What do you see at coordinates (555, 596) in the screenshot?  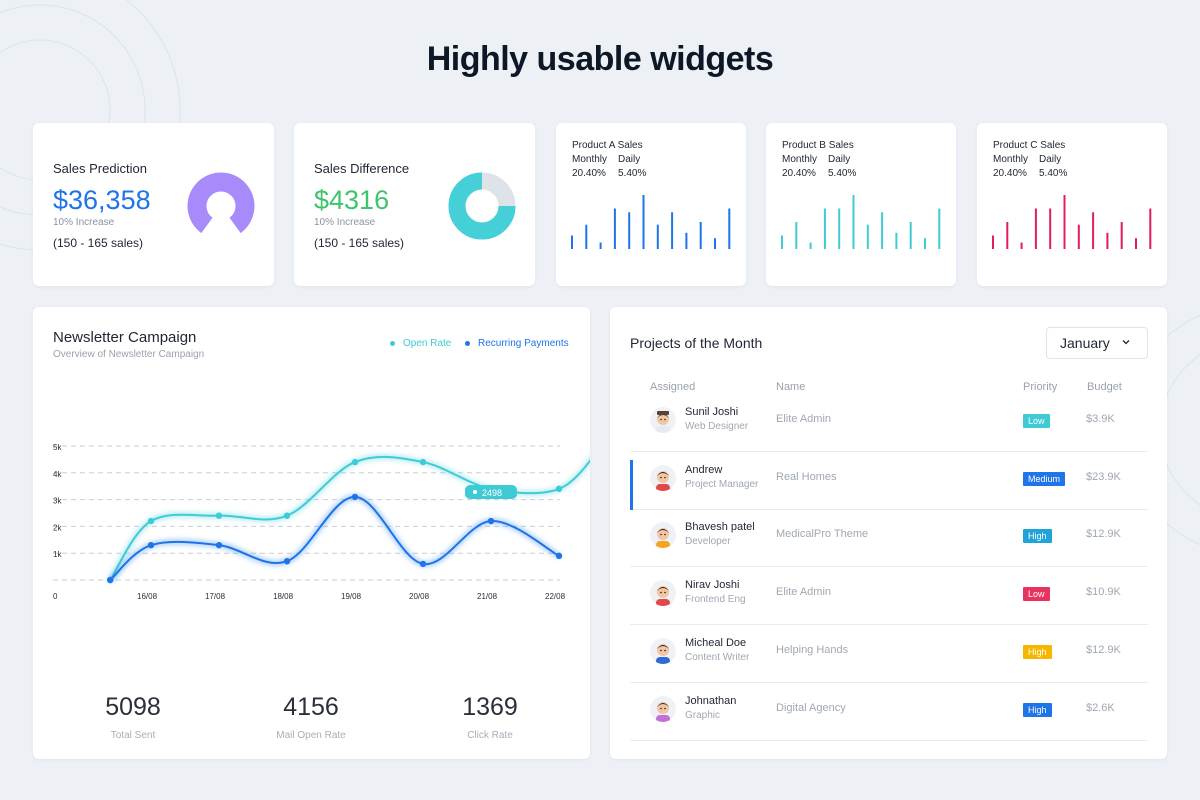 I see `x-tick-label: 22/08` at bounding box center [555, 596].